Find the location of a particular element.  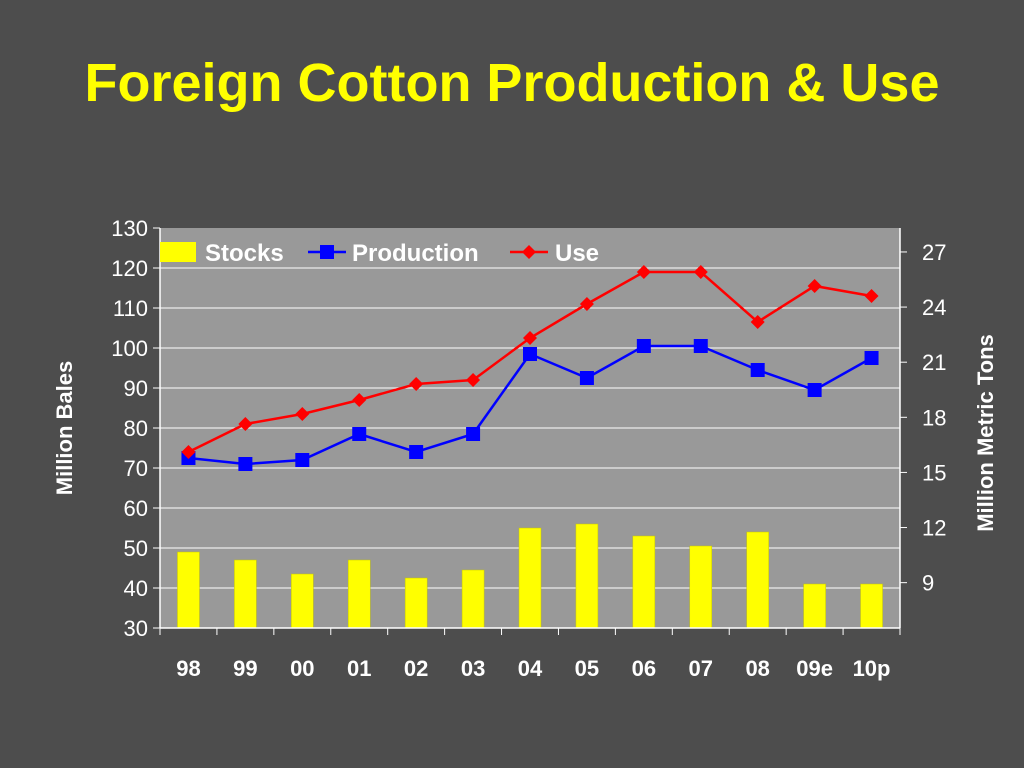

stocks-bars is located at coordinates (530, 576).